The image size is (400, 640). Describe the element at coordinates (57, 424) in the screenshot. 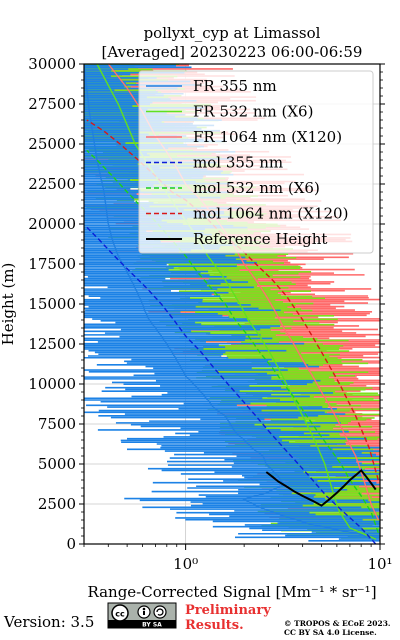

I see `y-tick-label: 7500` at that location.